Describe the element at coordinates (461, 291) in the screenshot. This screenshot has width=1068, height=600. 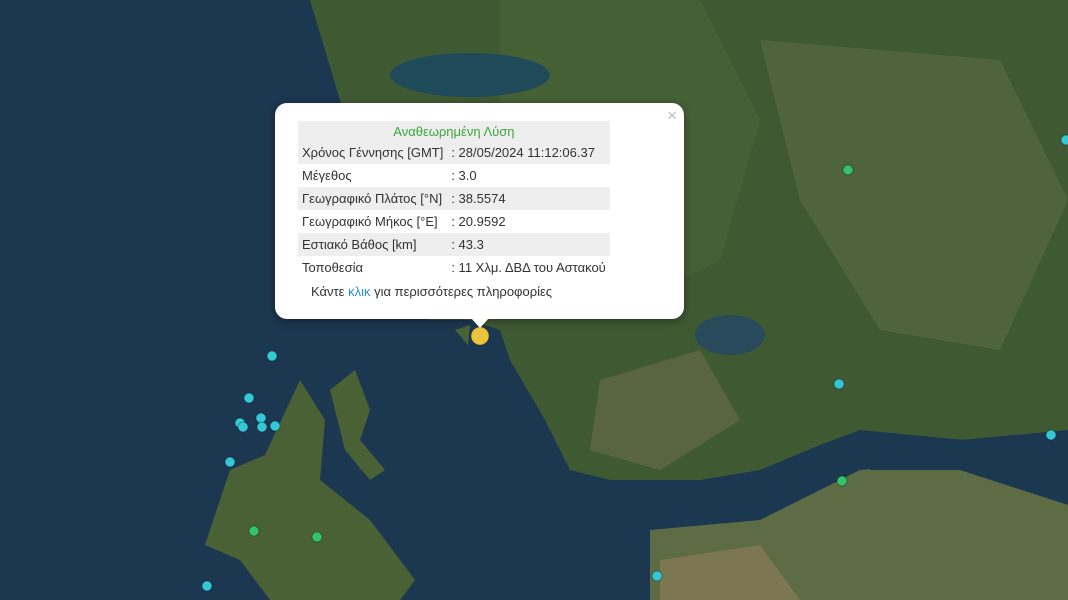
I see `more-suffix: για περισσότερες πληροφορίες` at that location.